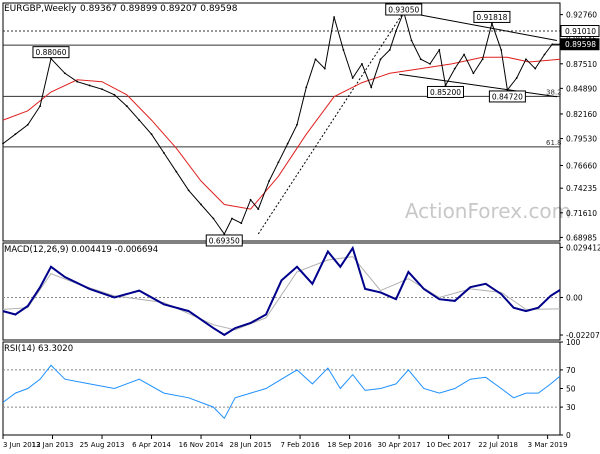 Image resolution: width=600 pixels, height=454 pixels. Describe the element at coordinates (583, 335) in the screenshot. I see `y-tick-label: -0.022074` at that location.